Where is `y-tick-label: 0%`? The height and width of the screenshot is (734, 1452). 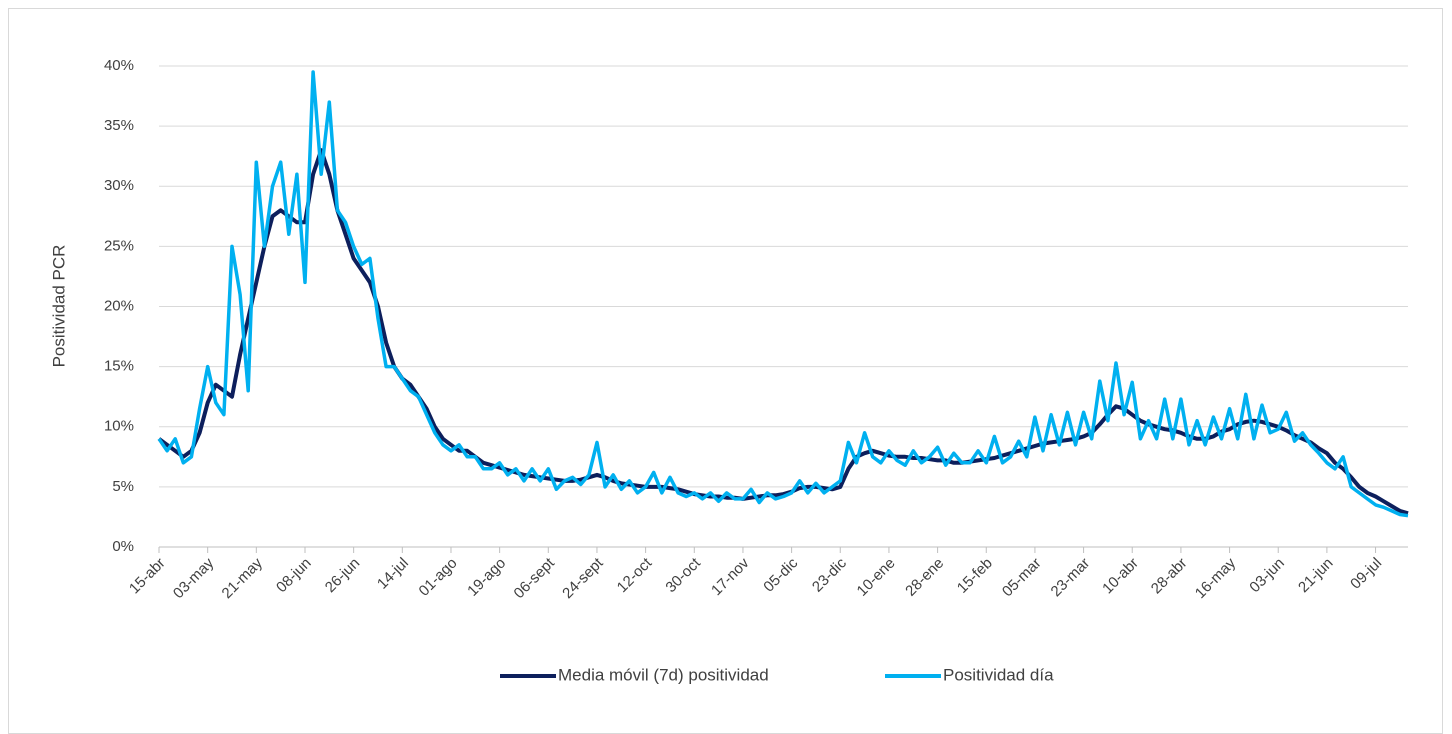
y-tick-label: 0% is located at coordinates (123, 546).